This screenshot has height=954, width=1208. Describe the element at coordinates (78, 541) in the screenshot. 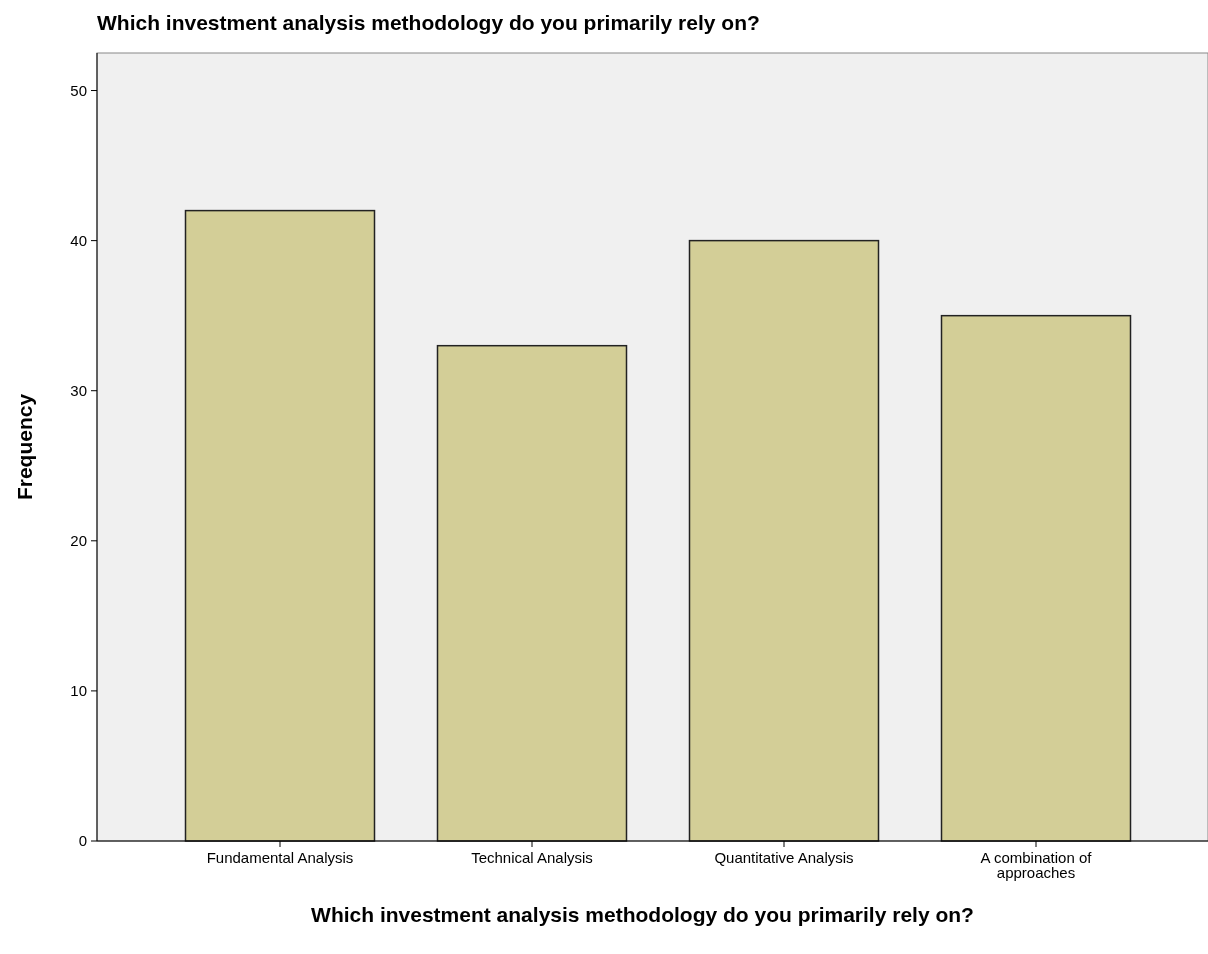

I see `y-tick-label: 20` at that location.